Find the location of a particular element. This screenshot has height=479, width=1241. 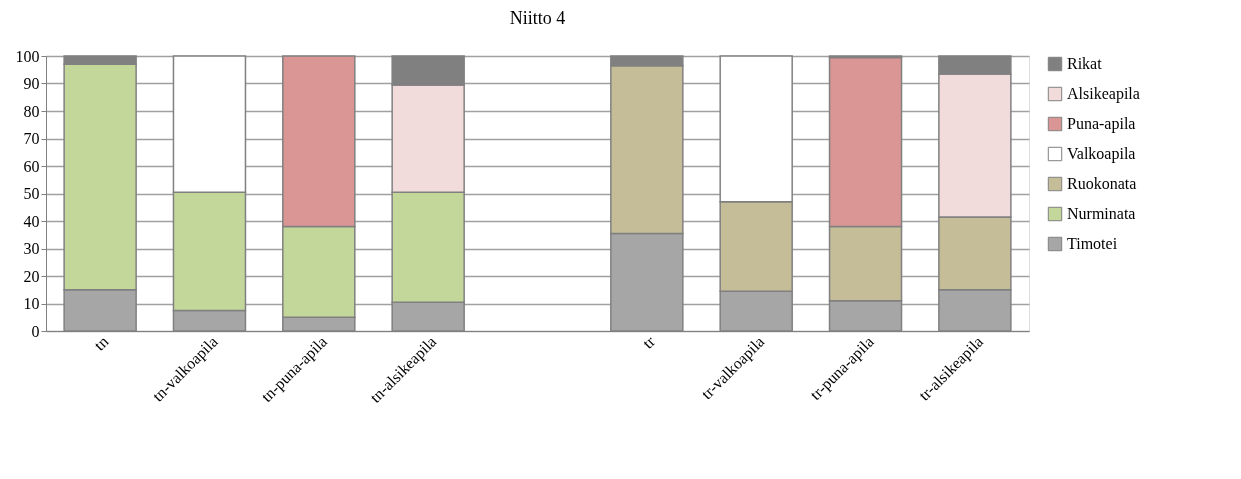

legend-label: Rikat is located at coordinates (1085, 63).